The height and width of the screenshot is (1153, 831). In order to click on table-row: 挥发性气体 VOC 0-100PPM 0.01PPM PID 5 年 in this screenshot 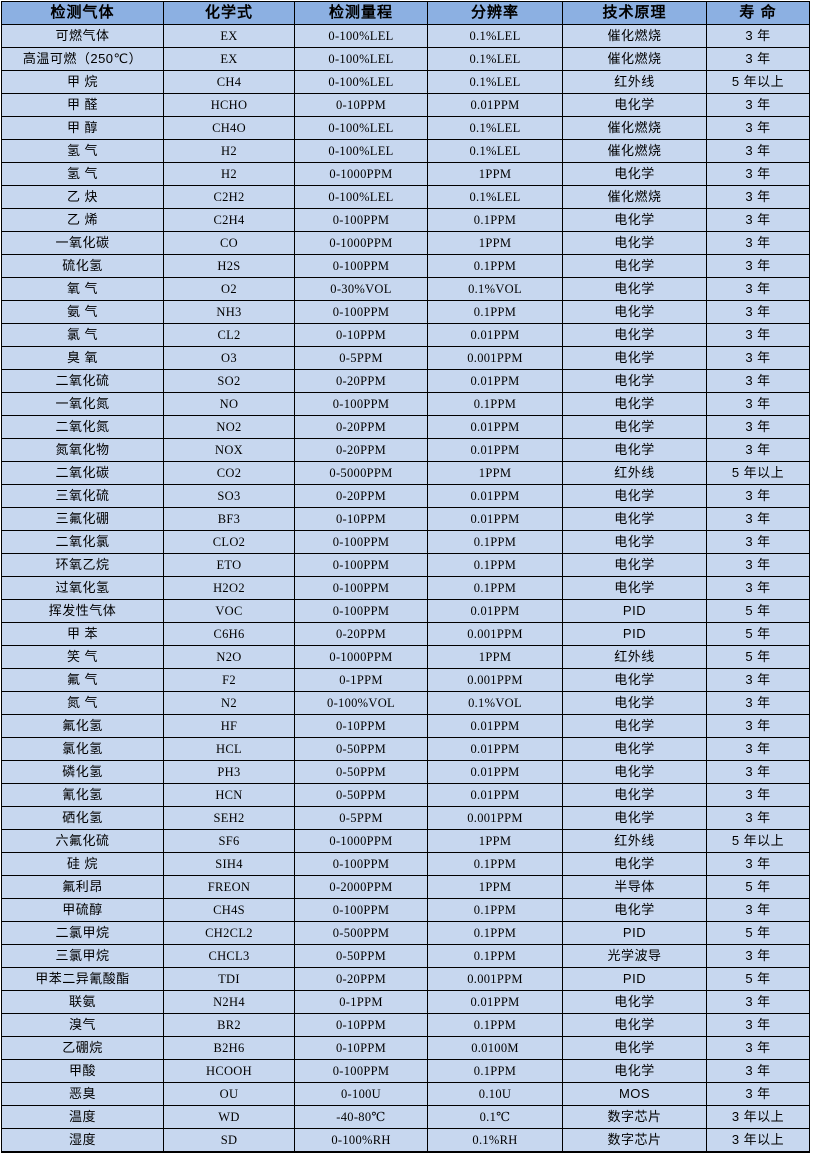, I will do `click(405, 611)`.